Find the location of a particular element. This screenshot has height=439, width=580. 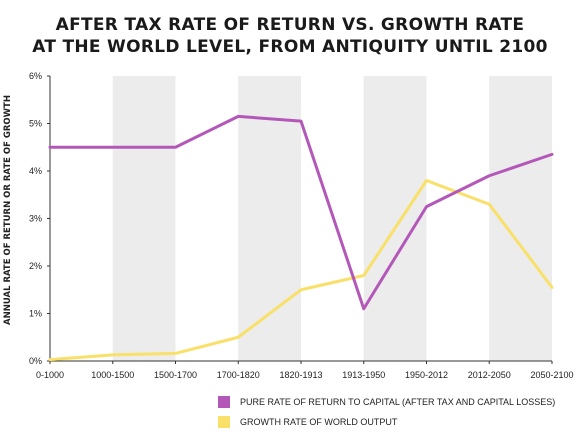

x-tick-label: 2050-2100 is located at coordinates (551, 375).